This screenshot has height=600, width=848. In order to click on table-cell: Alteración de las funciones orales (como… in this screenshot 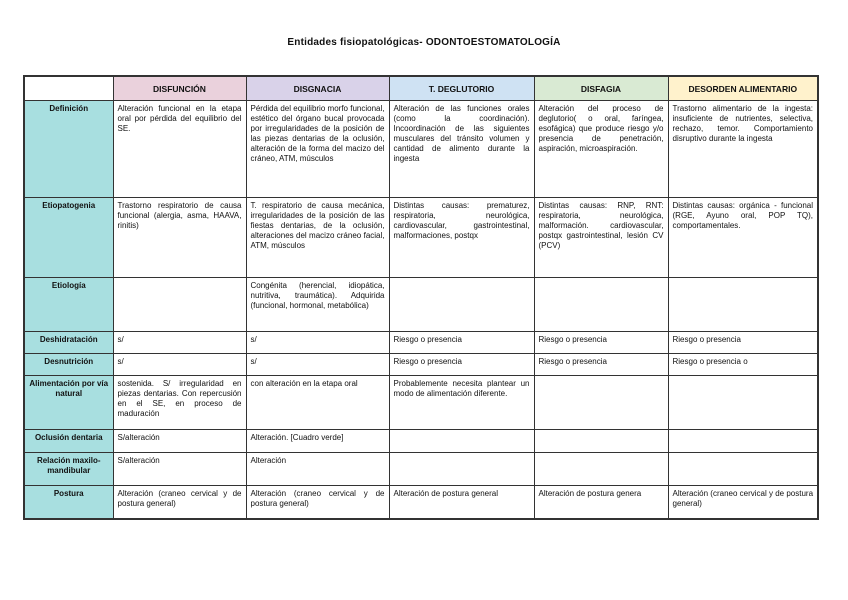, I will do `click(461, 149)`.